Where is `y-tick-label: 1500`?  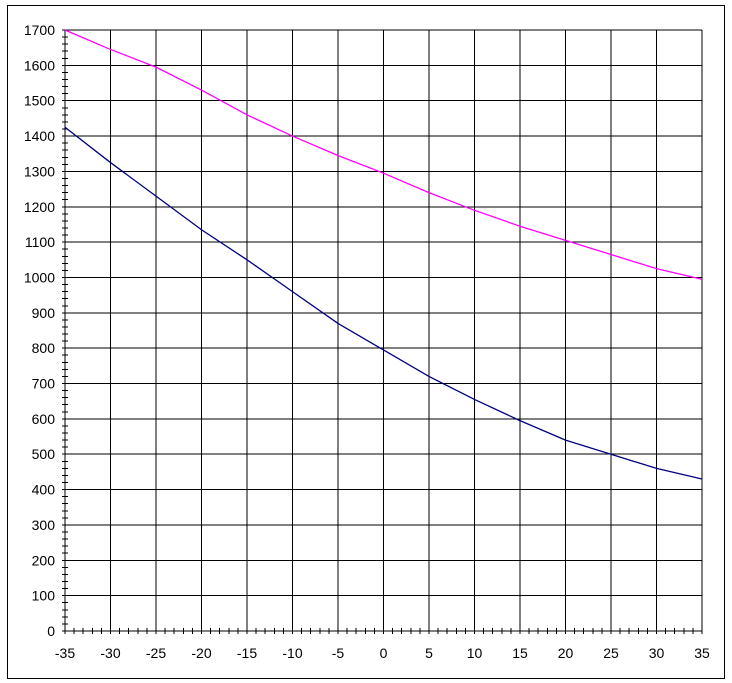 y-tick-label: 1500 is located at coordinates (39, 101).